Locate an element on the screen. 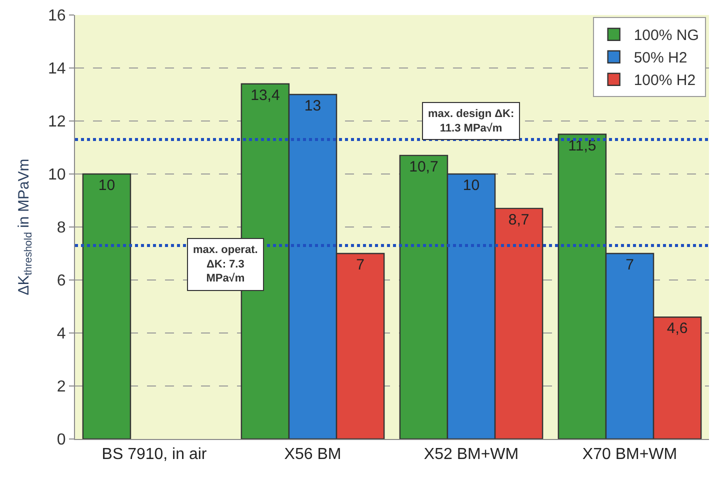 The width and height of the screenshot is (717, 489). y-tick-label: 12 is located at coordinates (57, 122).